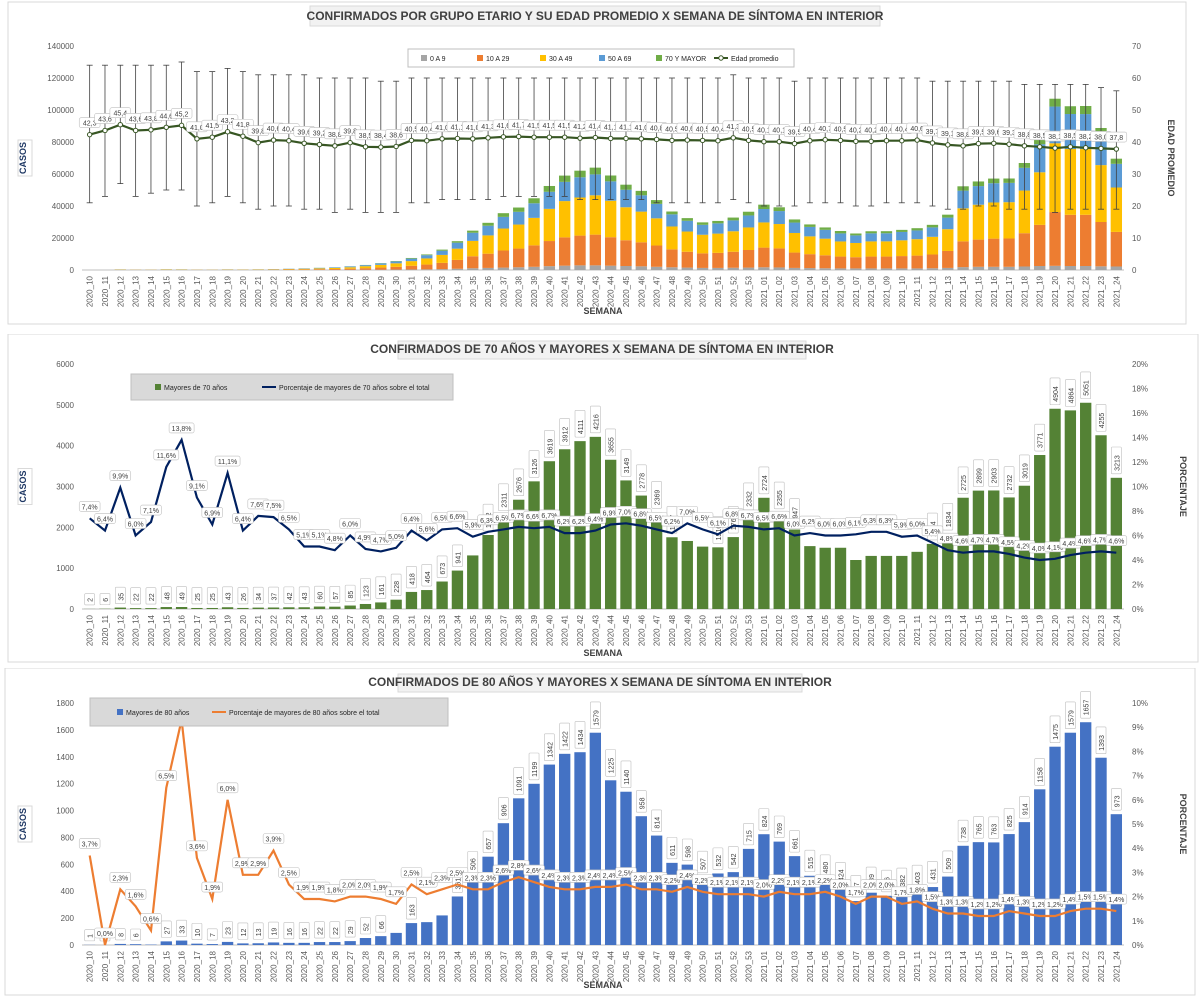  I want to click on y2-tick-label: 20, so click(1136, 206).